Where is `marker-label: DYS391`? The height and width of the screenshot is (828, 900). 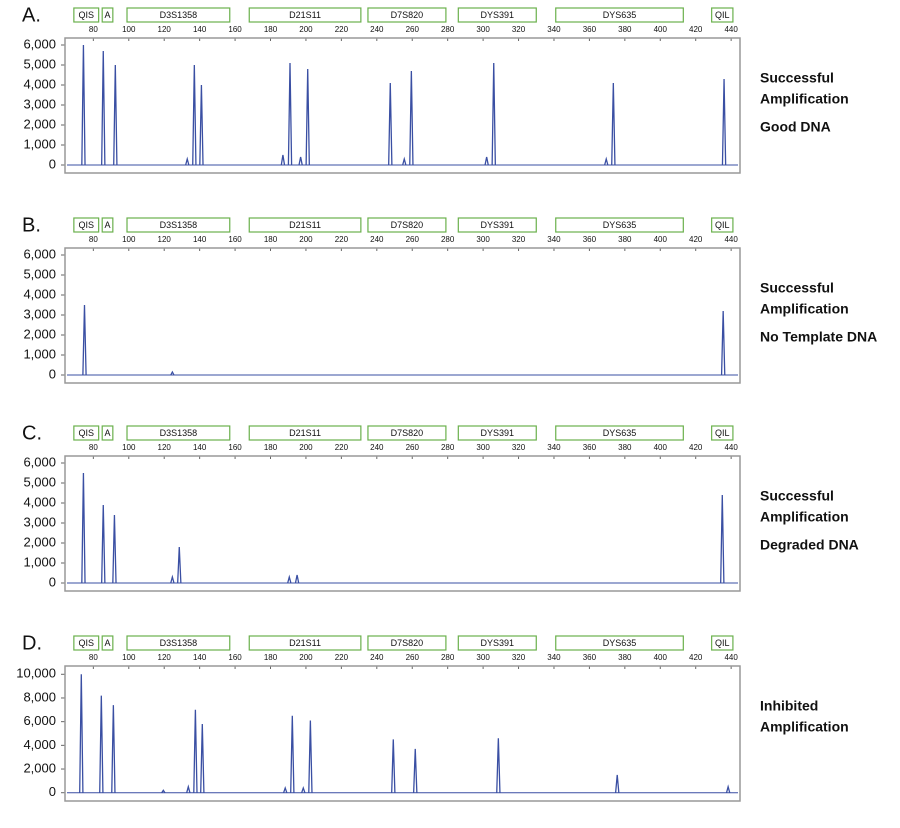 marker-label: DYS391 is located at coordinates (498, 15).